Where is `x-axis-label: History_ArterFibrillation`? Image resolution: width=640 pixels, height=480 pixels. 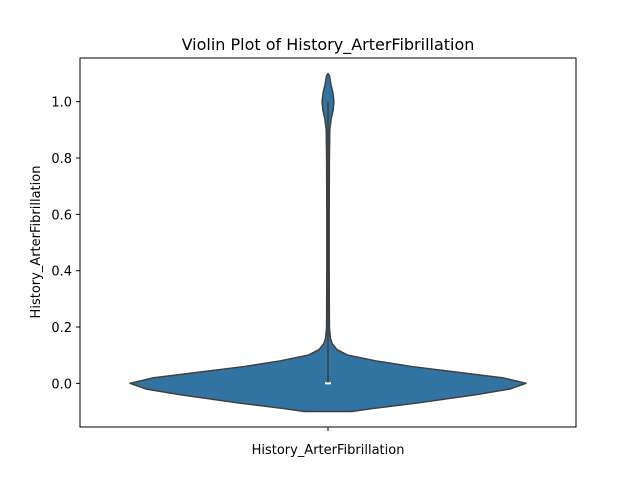 x-axis-label: History_ArterFibrillation is located at coordinates (328, 450).